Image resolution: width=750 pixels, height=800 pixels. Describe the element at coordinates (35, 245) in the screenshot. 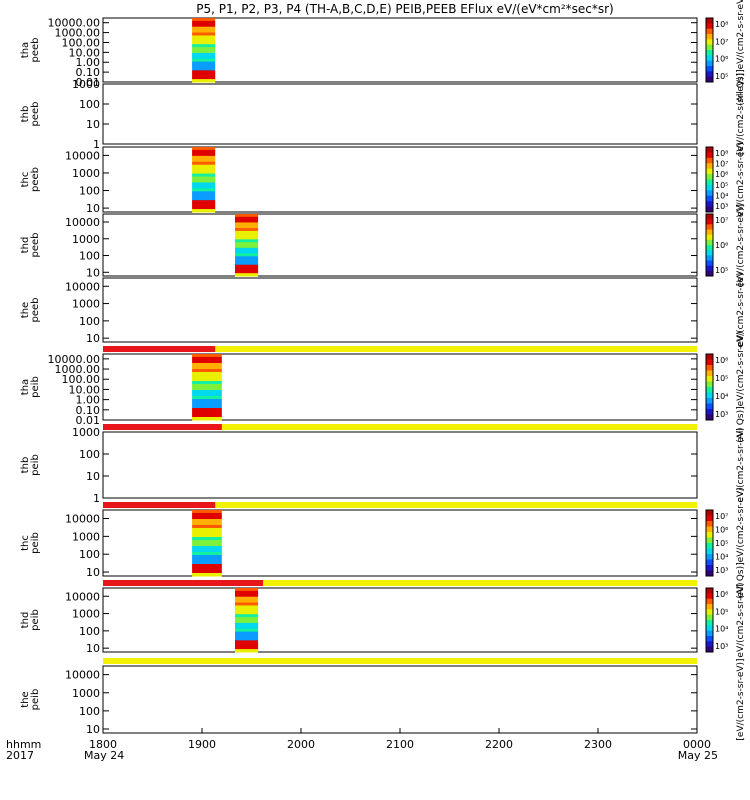

I see `panel-ylabel: peeb` at that location.